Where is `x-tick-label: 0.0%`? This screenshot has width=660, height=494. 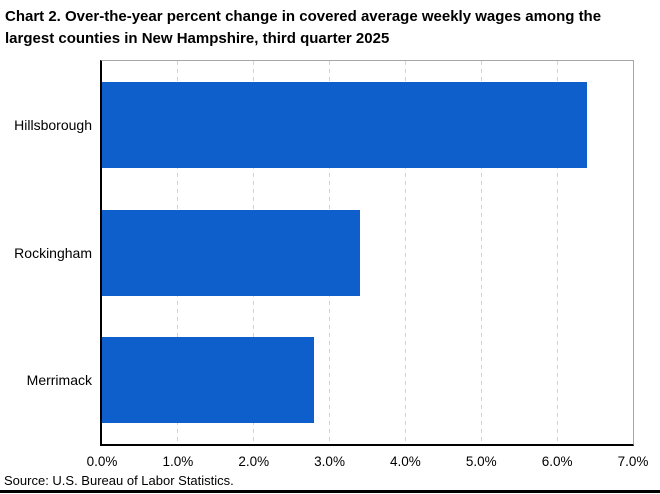 x-tick-label: 0.0% is located at coordinates (102, 461).